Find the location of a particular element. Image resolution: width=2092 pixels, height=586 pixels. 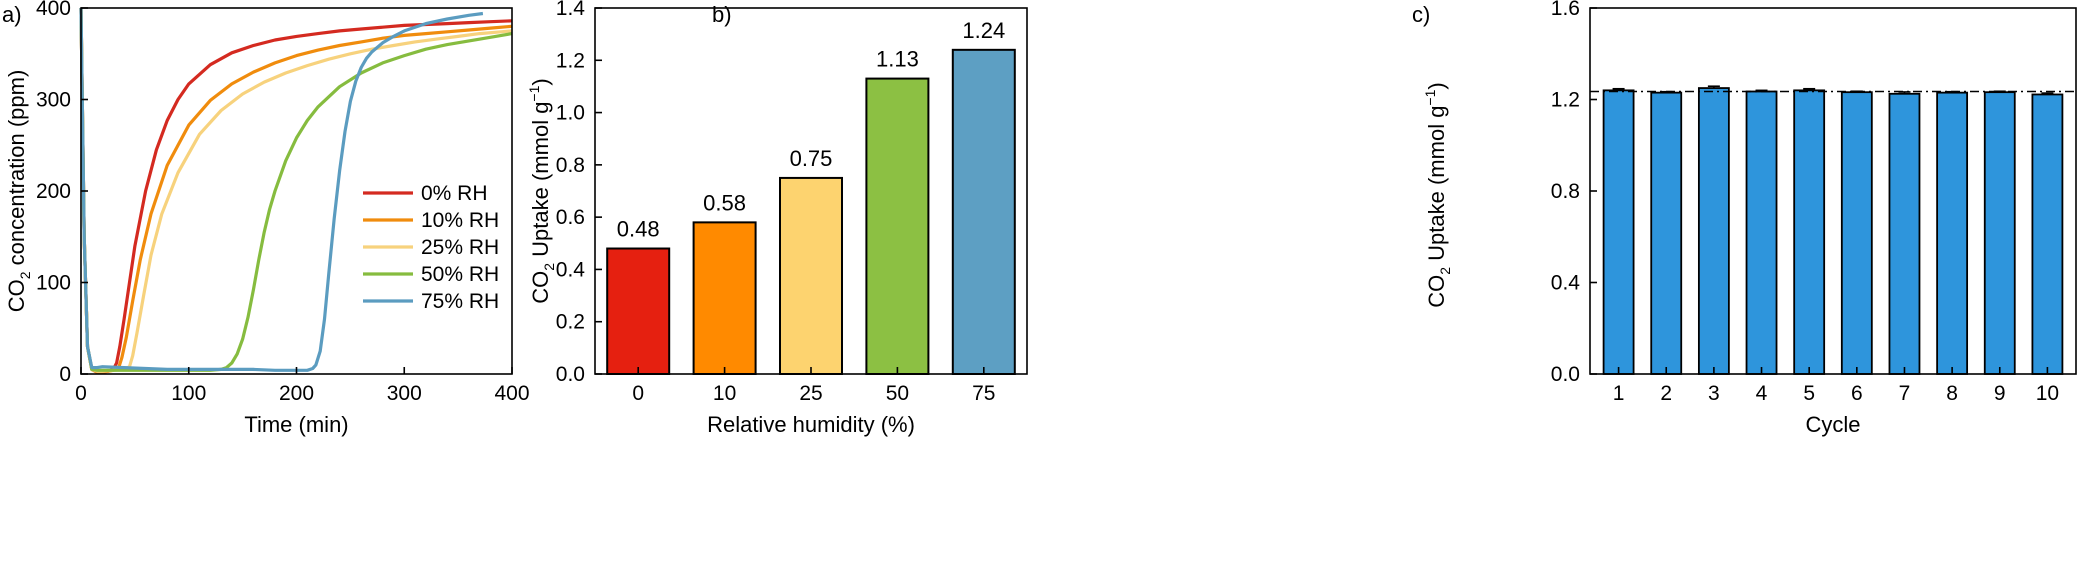

x-tick-label: 6 is located at coordinates (1857, 393).